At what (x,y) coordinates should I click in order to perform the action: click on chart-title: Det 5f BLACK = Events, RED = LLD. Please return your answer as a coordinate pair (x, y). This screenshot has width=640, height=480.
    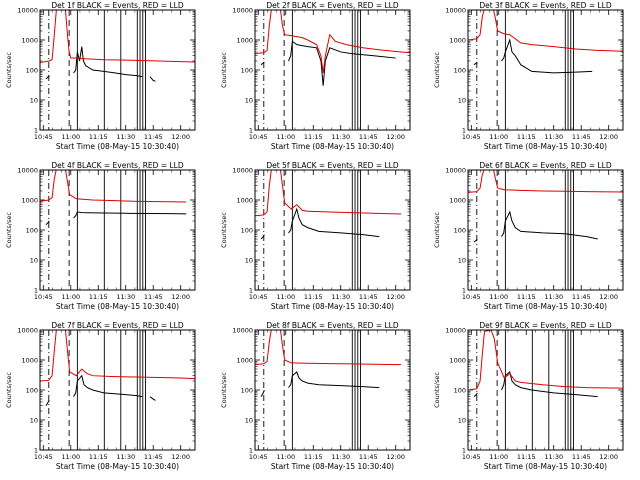
    Looking at the image, I should click on (332, 165).